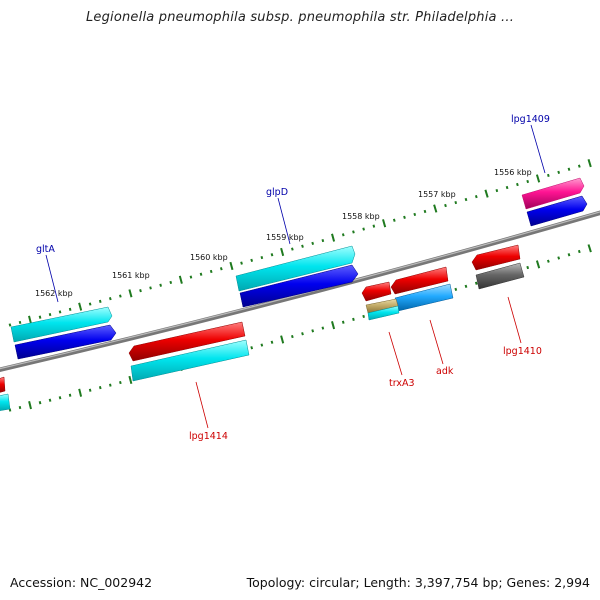 Image resolution: width=600 pixels, height=600 pixels. Describe the element at coordinates (513, 172) in the screenshot. I see `tick-label-1556kbp: 1556 kbp` at that location.